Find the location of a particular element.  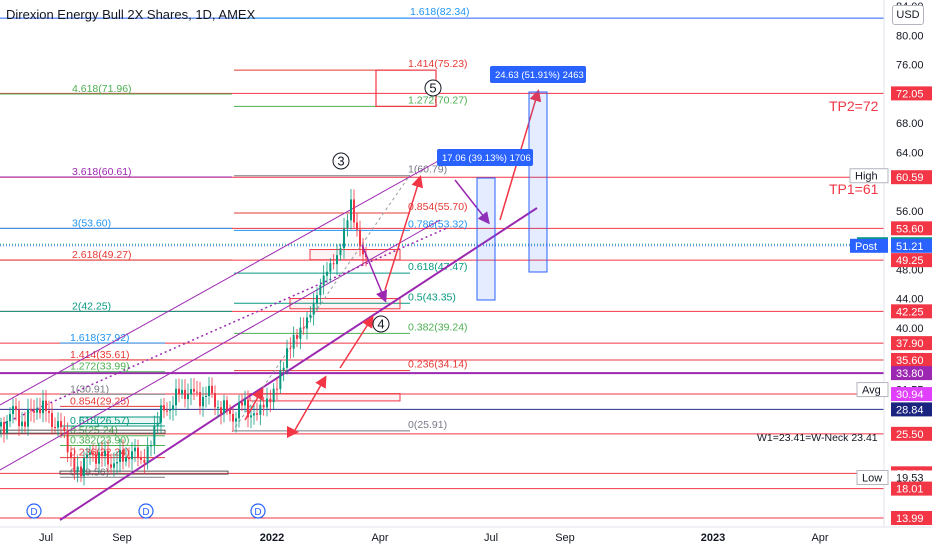

price-tag-text: Post is located at coordinates (866, 247).